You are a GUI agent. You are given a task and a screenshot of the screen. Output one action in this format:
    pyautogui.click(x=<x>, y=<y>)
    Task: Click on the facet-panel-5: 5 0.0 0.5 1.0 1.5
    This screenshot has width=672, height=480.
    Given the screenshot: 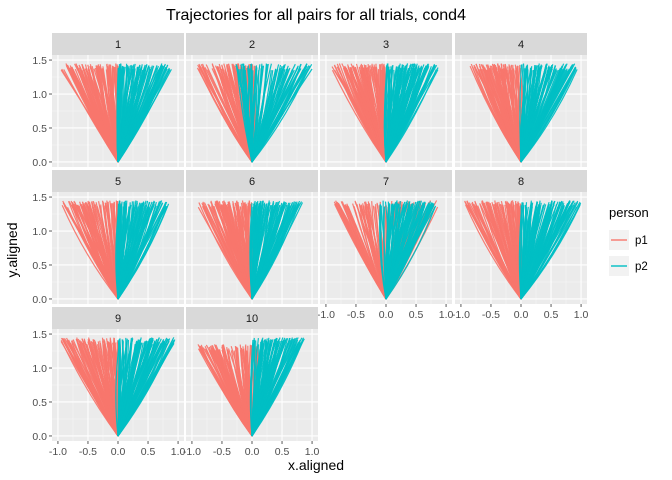 What is the action you would take?
    pyautogui.click(x=108, y=238)
    